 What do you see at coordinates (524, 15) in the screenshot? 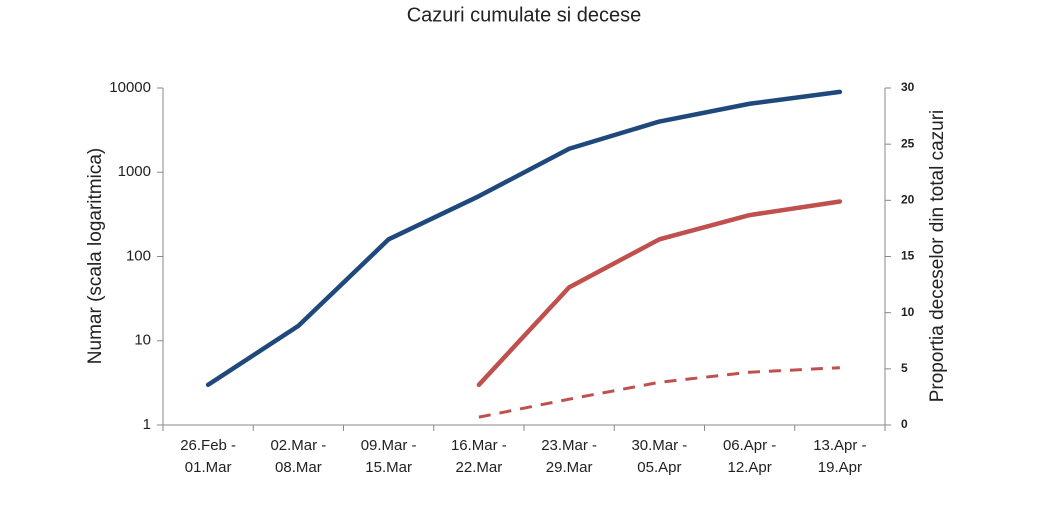
I see `chart-title: Cazuri cumulate si decese` at bounding box center [524, 15].